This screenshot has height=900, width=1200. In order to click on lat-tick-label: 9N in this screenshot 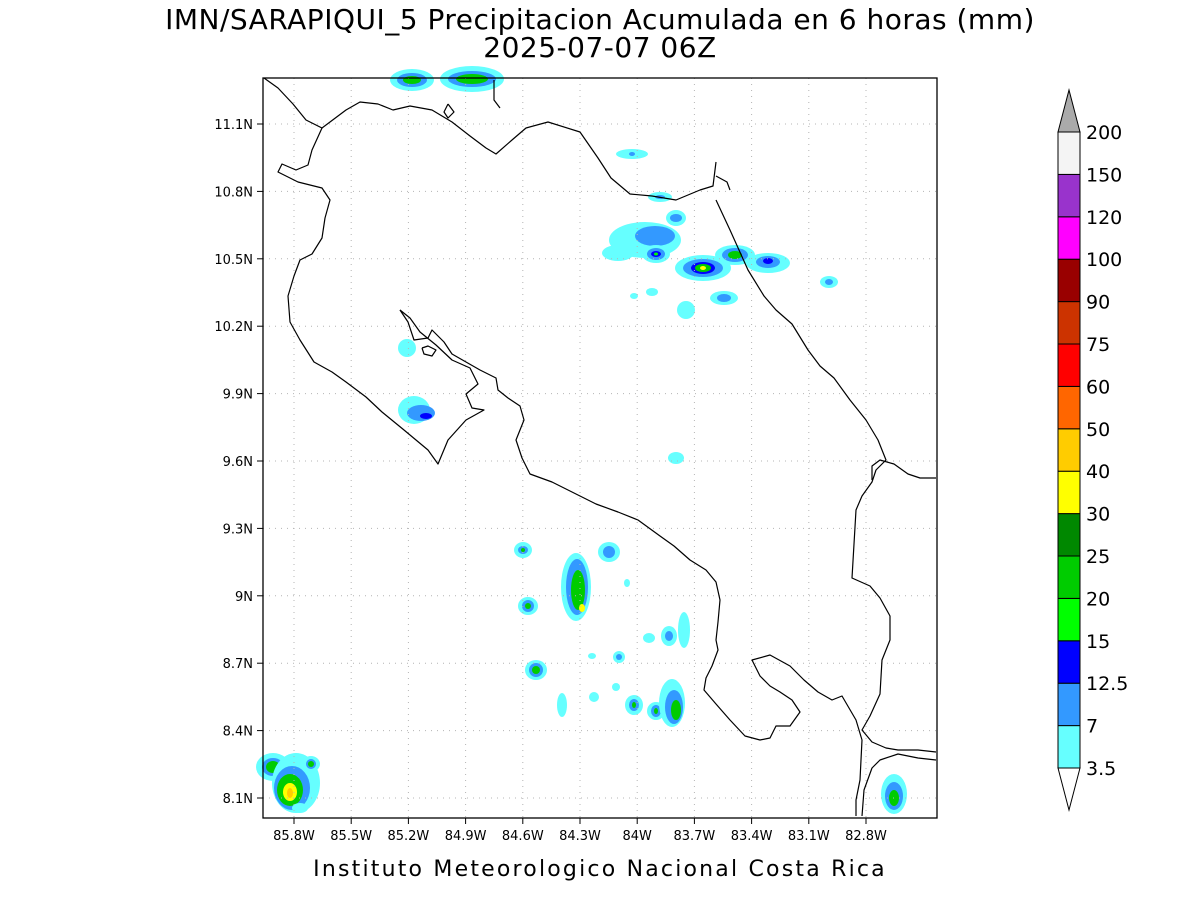, I will do `click(244, 597)`.